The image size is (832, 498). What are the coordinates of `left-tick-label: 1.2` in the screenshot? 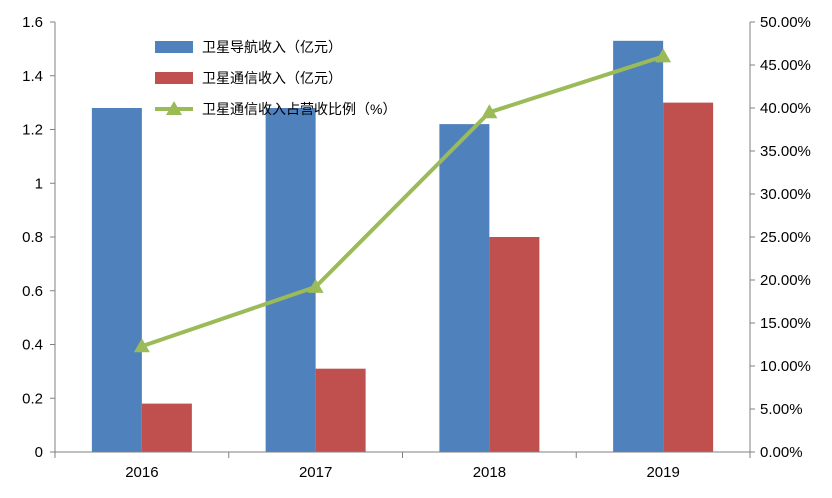 It's located at (32, 130).